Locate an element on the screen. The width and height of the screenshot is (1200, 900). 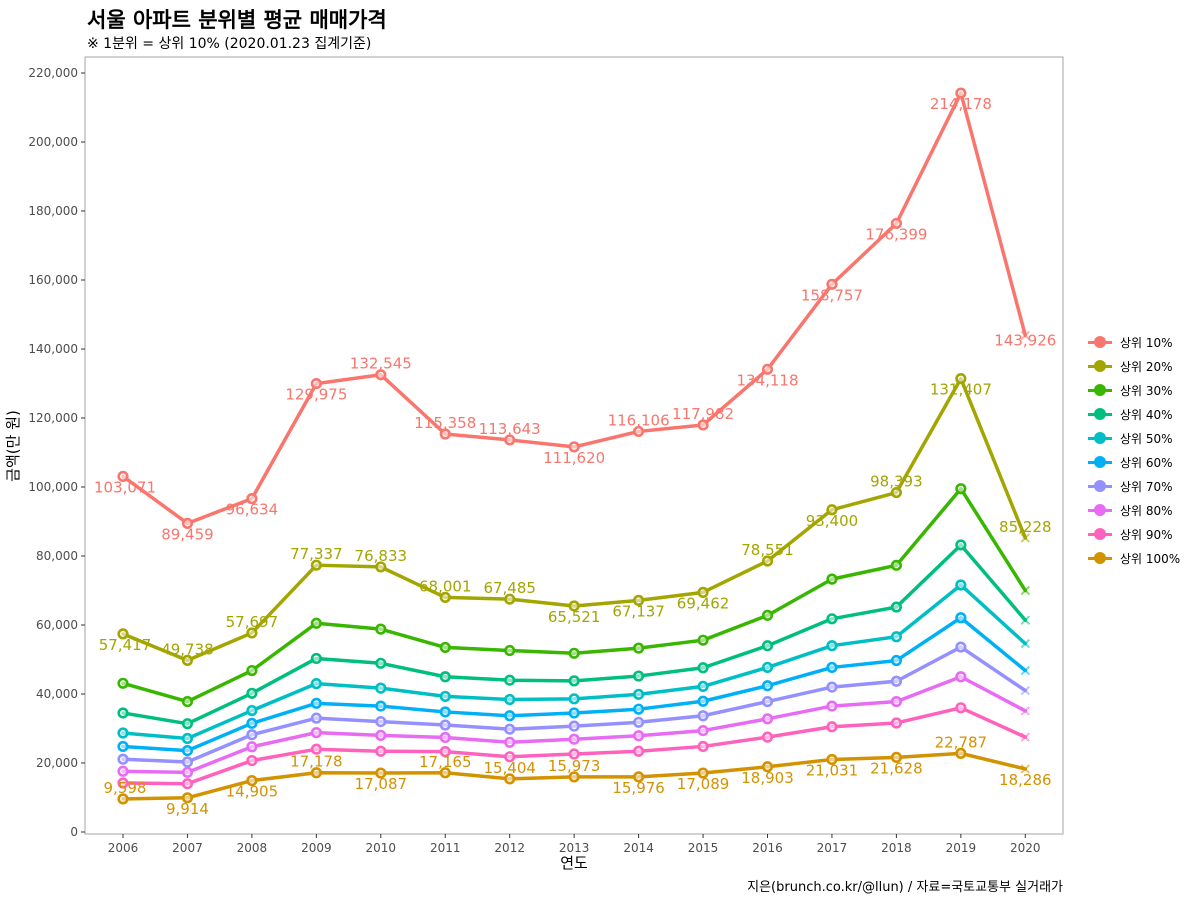
y-tick-label: 140,000 is located at coordinates (53, 349).